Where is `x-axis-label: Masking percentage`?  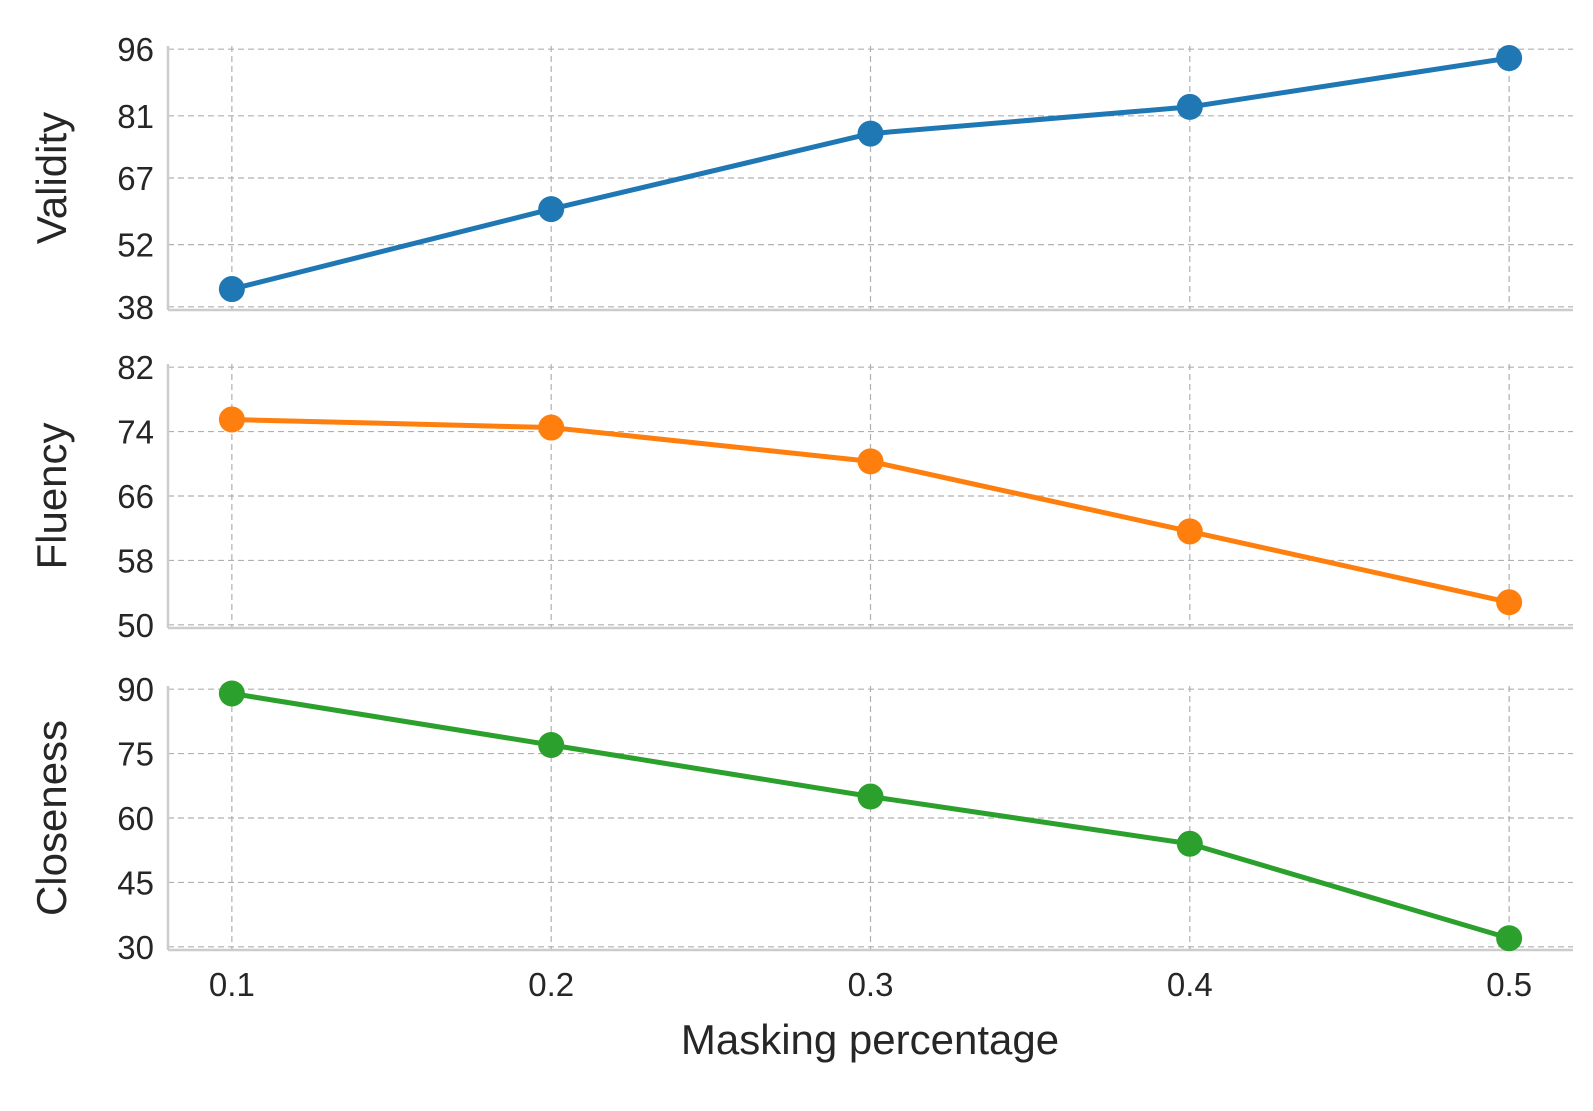 x-axis-label: Masking percentage is located at coordinates (870, 1039).